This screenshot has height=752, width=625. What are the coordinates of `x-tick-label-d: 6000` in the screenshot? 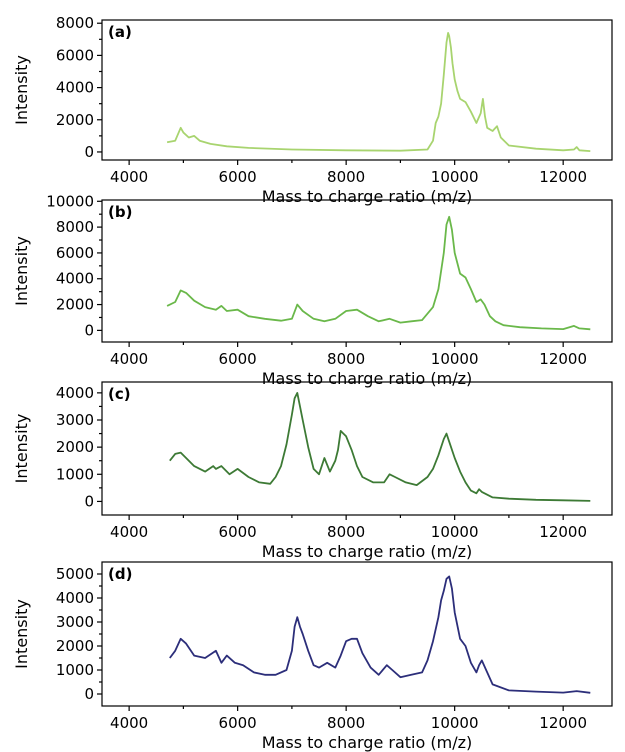 It's located at (238, 723).